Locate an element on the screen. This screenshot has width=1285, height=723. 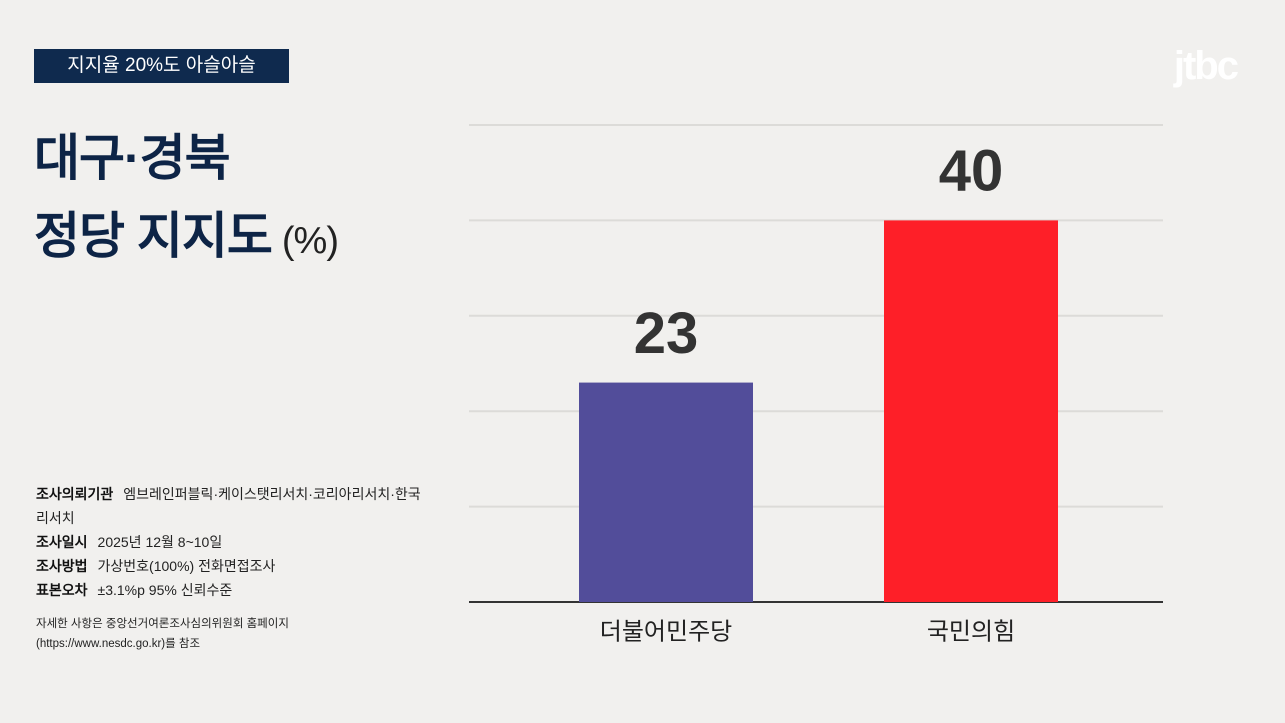
chart-title: 정당 지지도 (%) is located at coordinates (186, 232).